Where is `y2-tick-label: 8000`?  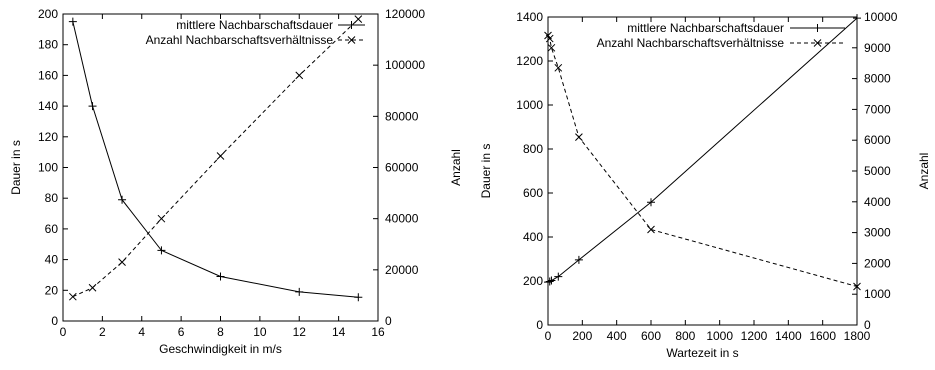 y2-tick-label: 8000 is located at coordinates (877, 79).